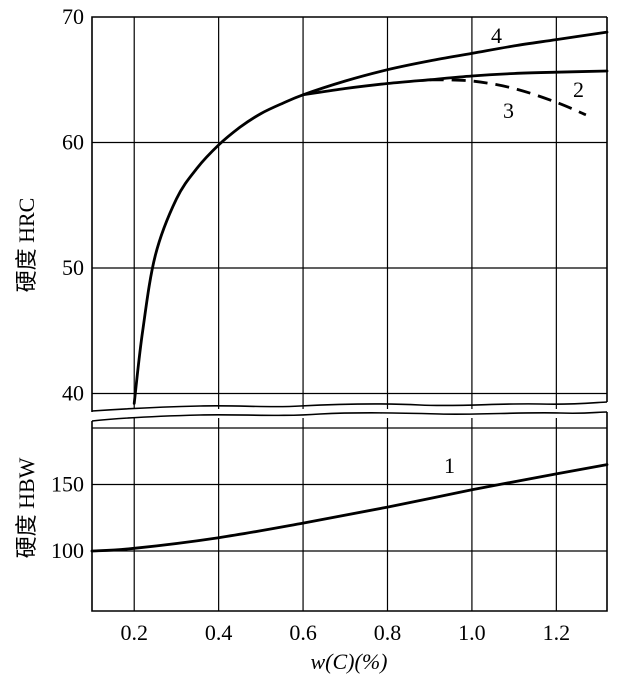 The image size is (635, 678). I want to click on top-y-tick-labels: 40 50 60 70, so click(73, 205).